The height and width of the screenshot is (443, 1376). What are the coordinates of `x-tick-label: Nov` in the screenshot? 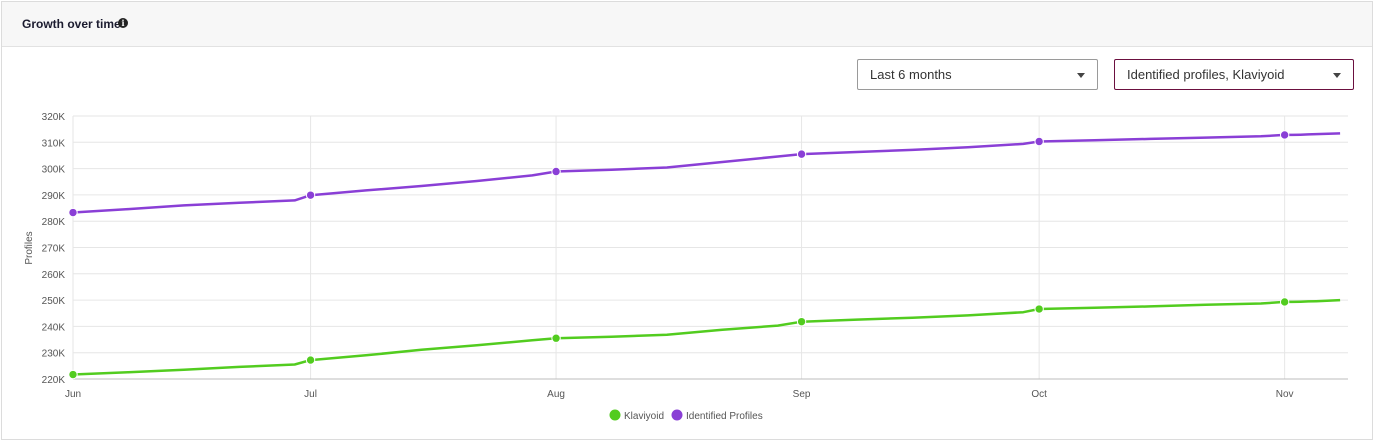 It's located at (1285, 394).